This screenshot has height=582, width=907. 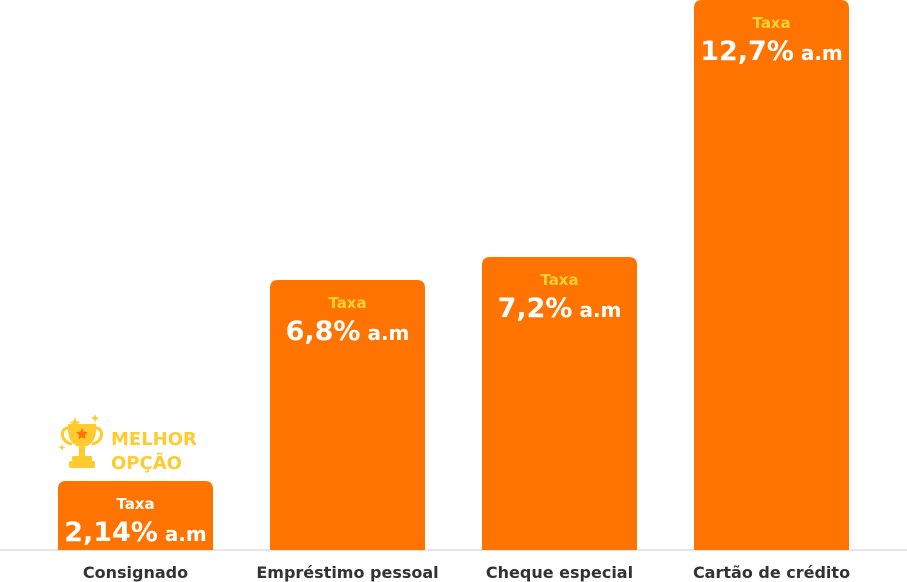 I want to click on bar-caption-3: Taxa, so click(x=559, y=280).